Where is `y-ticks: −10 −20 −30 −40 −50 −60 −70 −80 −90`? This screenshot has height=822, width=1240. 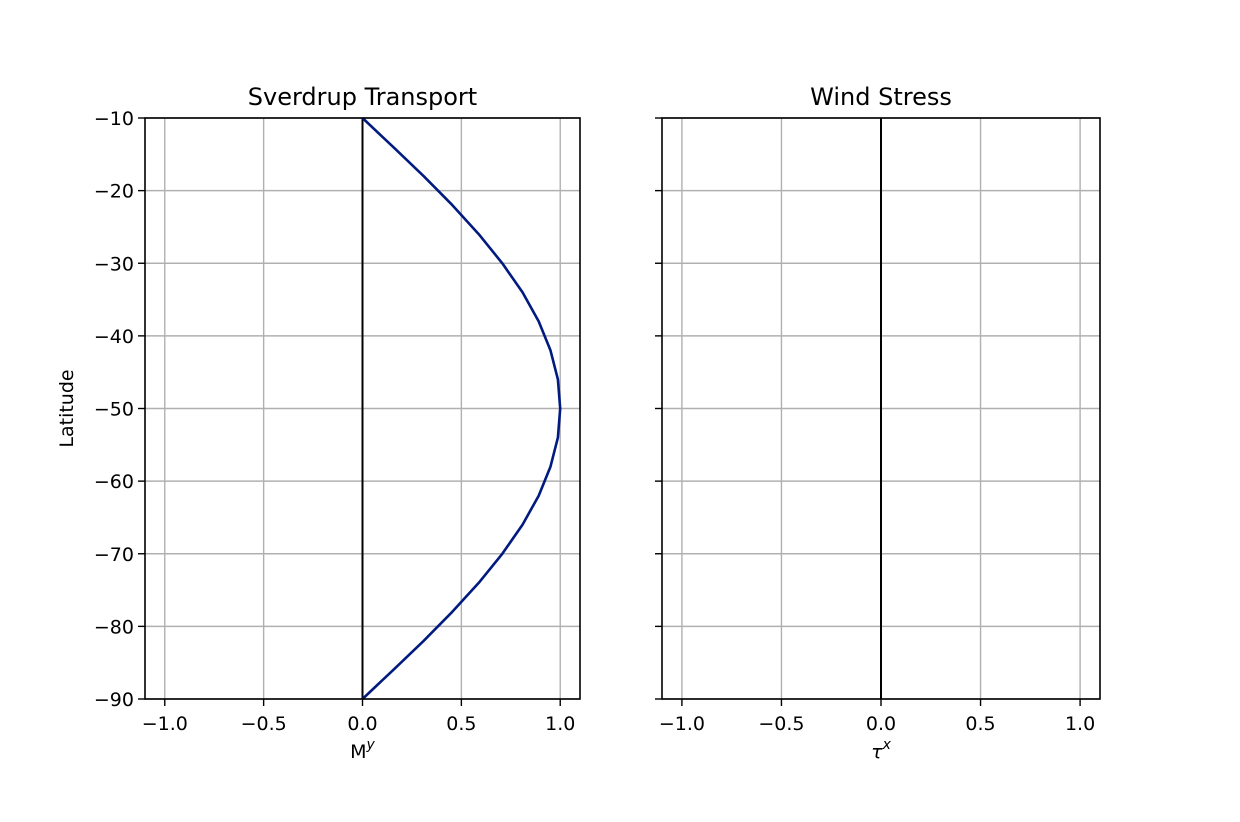 y-ticks: −10 −20 −30 −40 −50 −60 −70 −80 −90 is located at coordinates (119, 409).